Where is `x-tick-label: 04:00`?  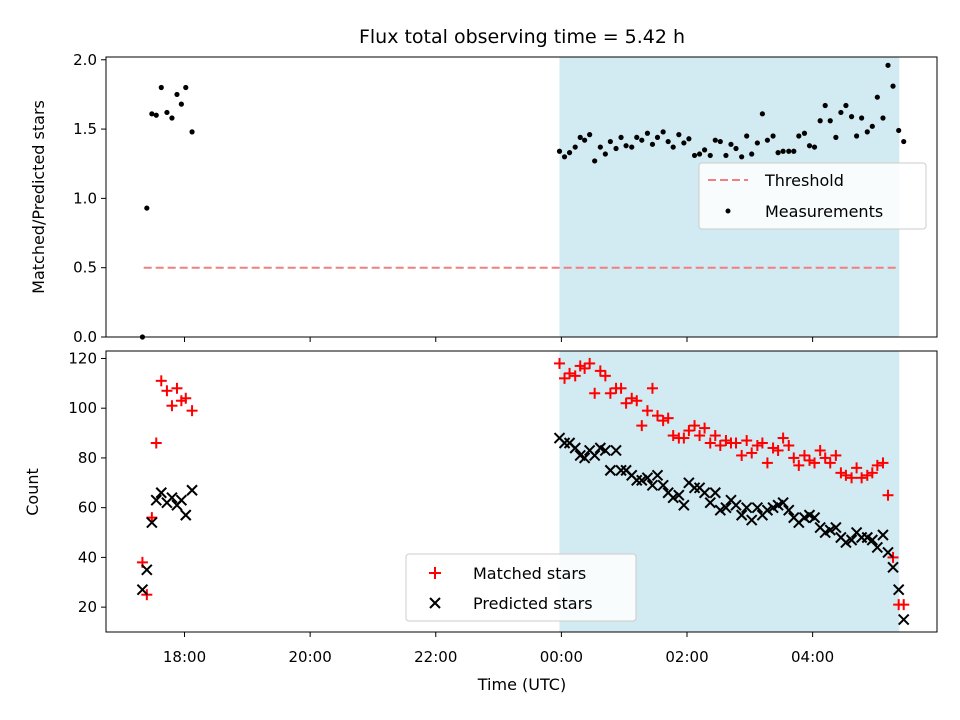 x-tick-label: 04:00 is located at coordinates (812, 657).